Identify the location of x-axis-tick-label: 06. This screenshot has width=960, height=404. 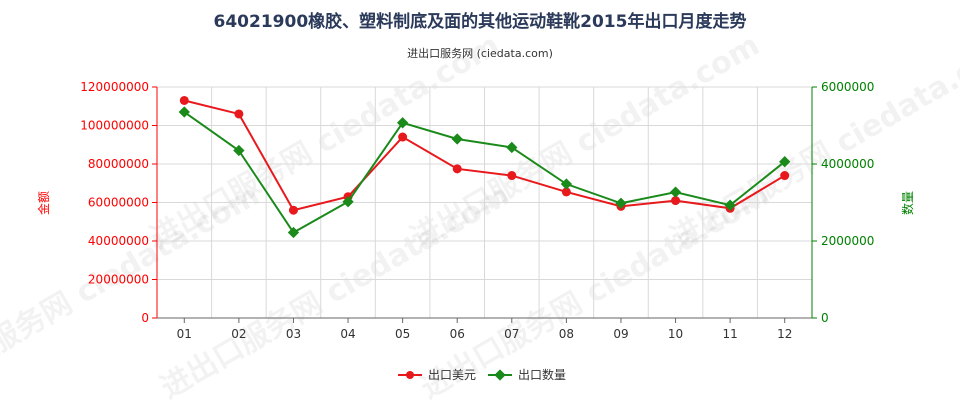
(457, 334).